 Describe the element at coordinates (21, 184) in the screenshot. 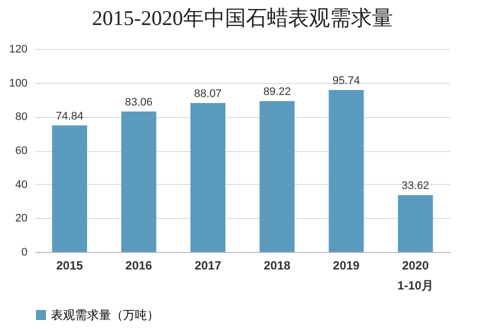

I see `y-tick-label: 40` at that location.